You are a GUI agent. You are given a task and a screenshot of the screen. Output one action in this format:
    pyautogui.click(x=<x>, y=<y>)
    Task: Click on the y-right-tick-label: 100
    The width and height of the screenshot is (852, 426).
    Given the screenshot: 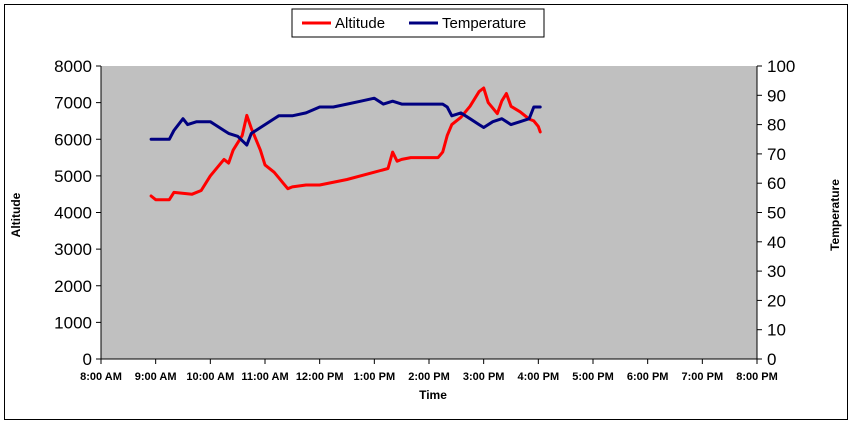 What is the action you would take?
    pyautogui.click(x=781, y=66)
    